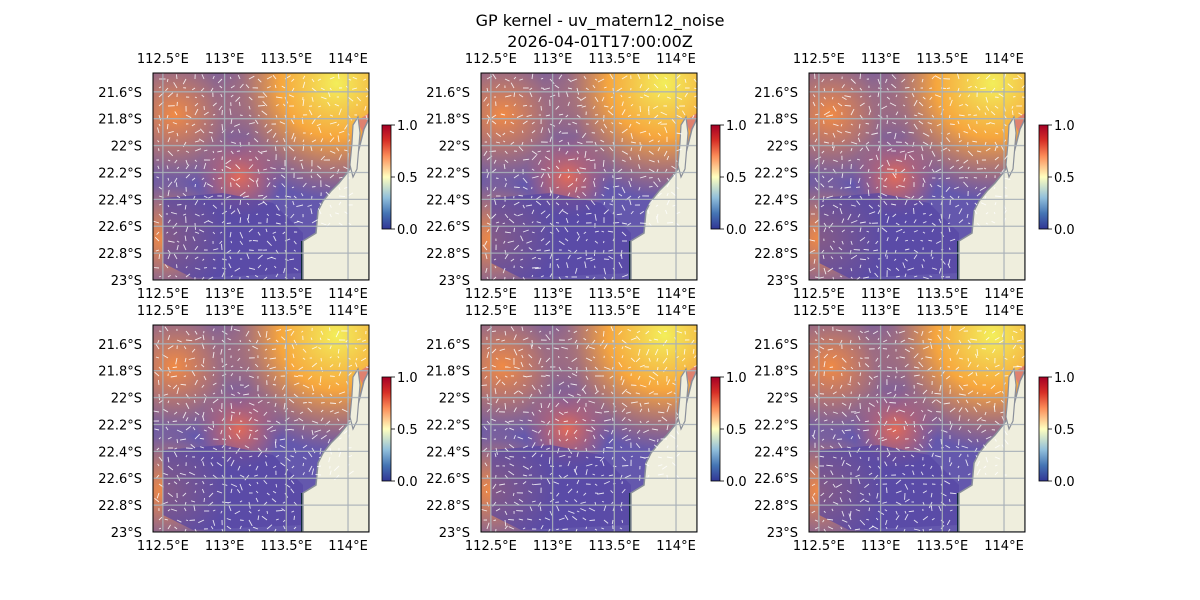  What do you see at coordinates (553, 311) in the screenshot?
I see `lon-tick-label-top: 113°E` at bounding box center [553, 311].